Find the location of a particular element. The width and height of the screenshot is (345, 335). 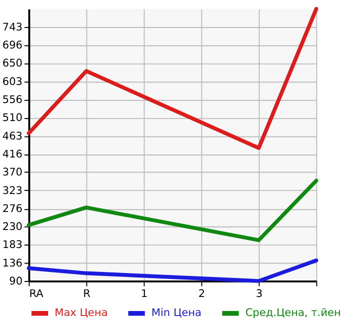

y-tick-label: 603 is located at coordinates (12, 82).